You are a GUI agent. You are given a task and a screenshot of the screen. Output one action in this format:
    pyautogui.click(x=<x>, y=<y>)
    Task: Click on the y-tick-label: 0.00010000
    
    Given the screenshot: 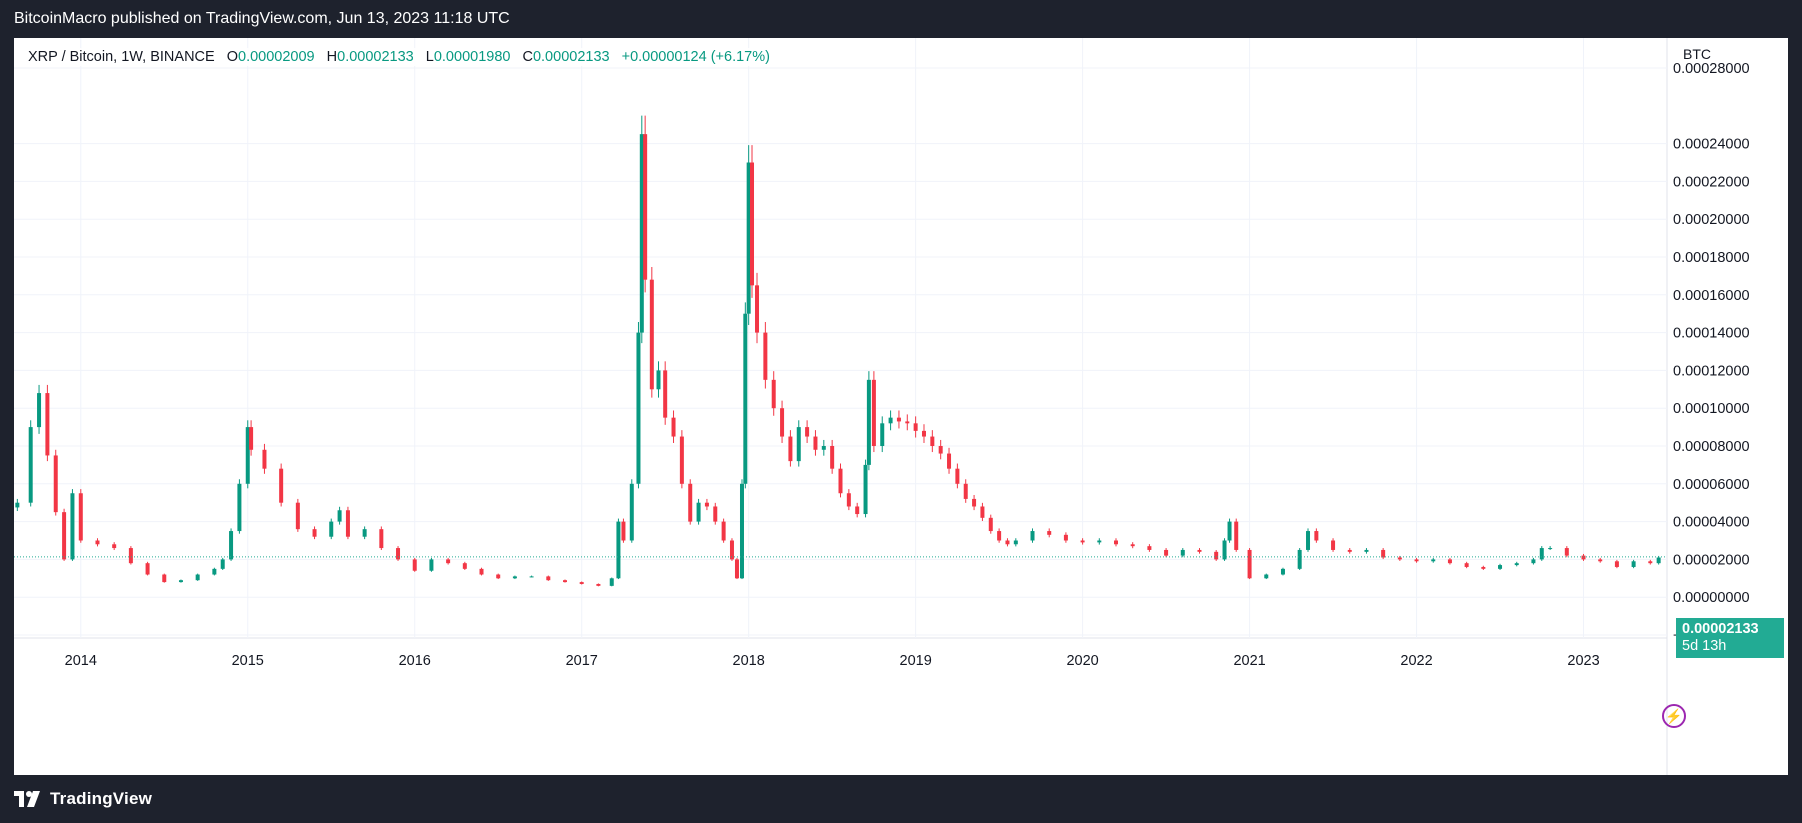 What is the action you would take?
    pyautogui.click(x=1711, y=409)
    